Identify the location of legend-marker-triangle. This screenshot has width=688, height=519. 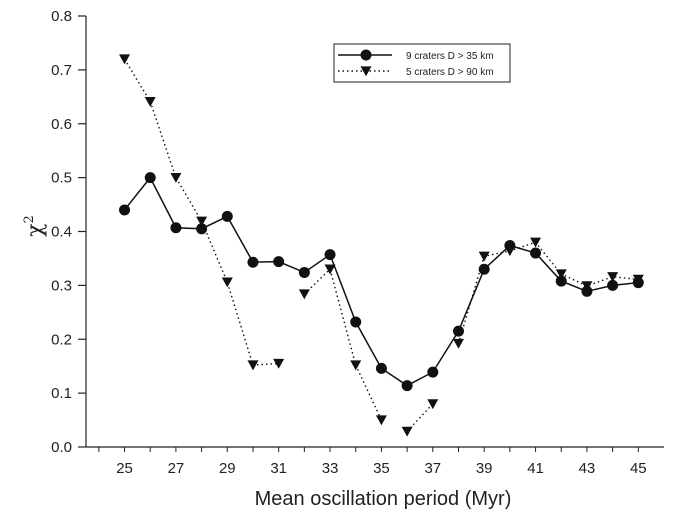
(366, 71).